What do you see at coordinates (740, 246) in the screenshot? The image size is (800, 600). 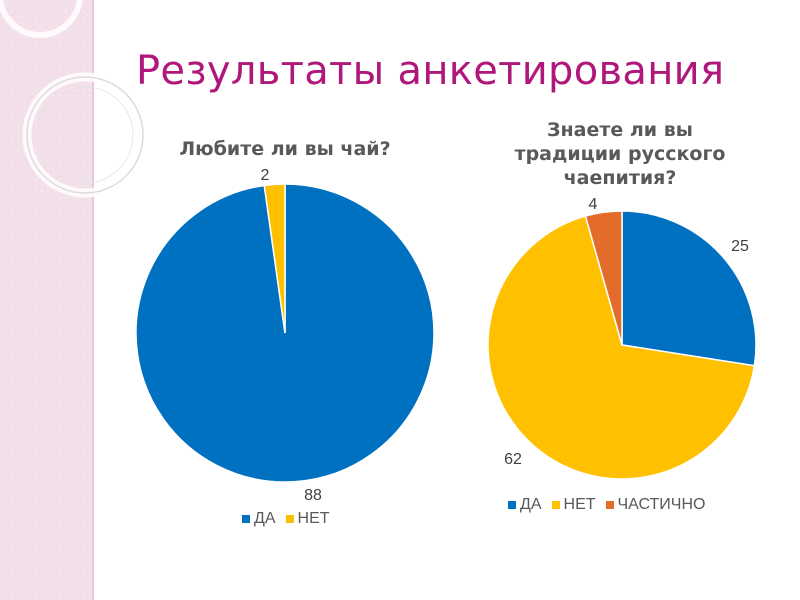 I see `chart-2-data-label-da: 25` at bounding box center [740, 246].